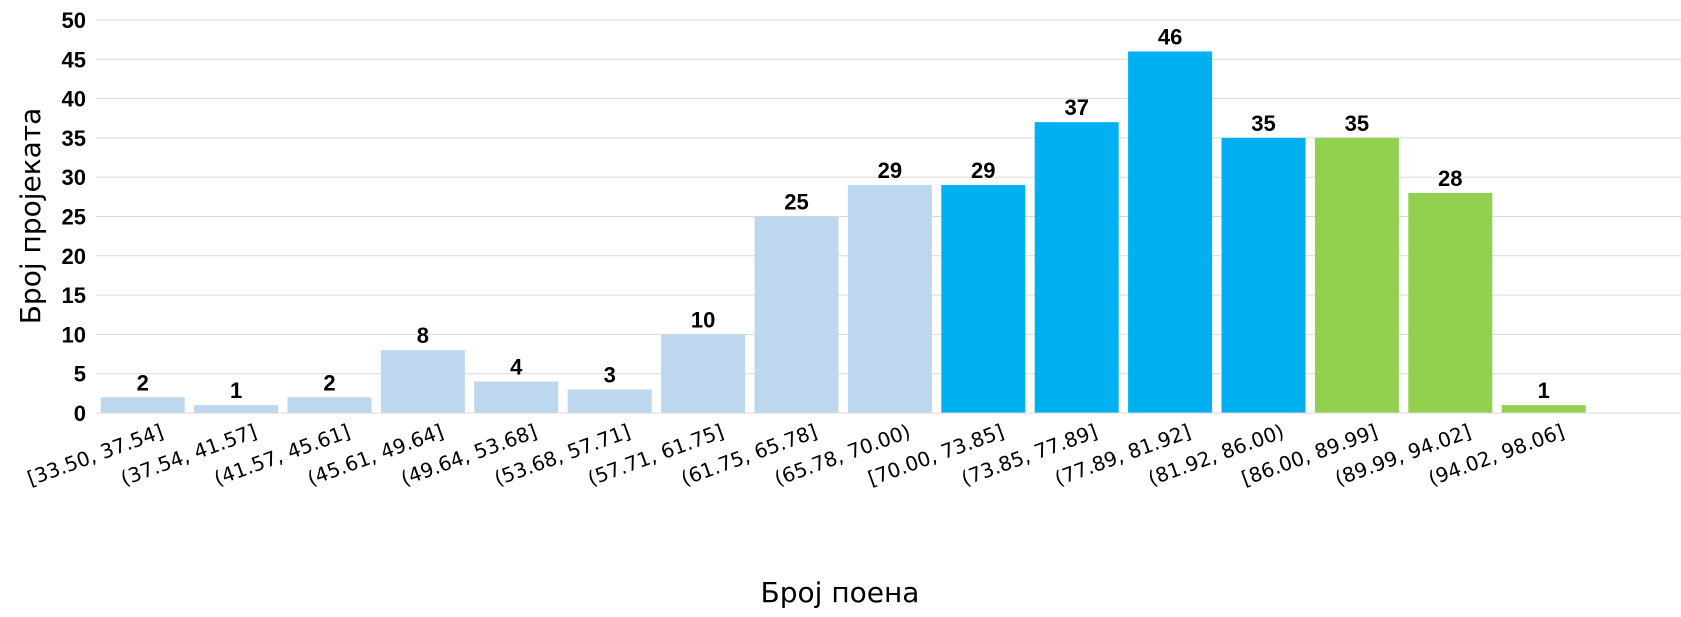 This screenshot has width=1681, height=617. What do you see at coordinates (610, 374) in the screenshot?
I see `data-label: 3` at bounding box center [610, 374].